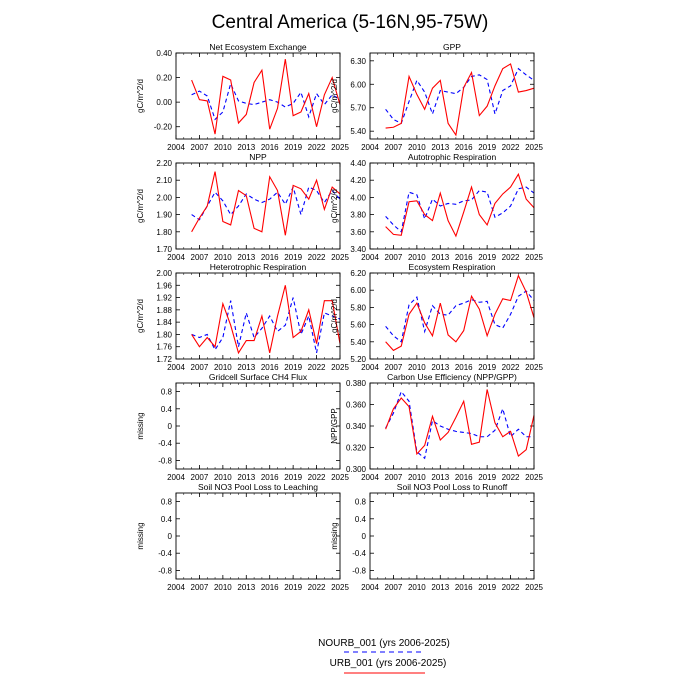 The image size is (700, 700). Describe the element at coordinates (358, 325) in the screenshot. I see `y-tick-label: 5.60` at that location.